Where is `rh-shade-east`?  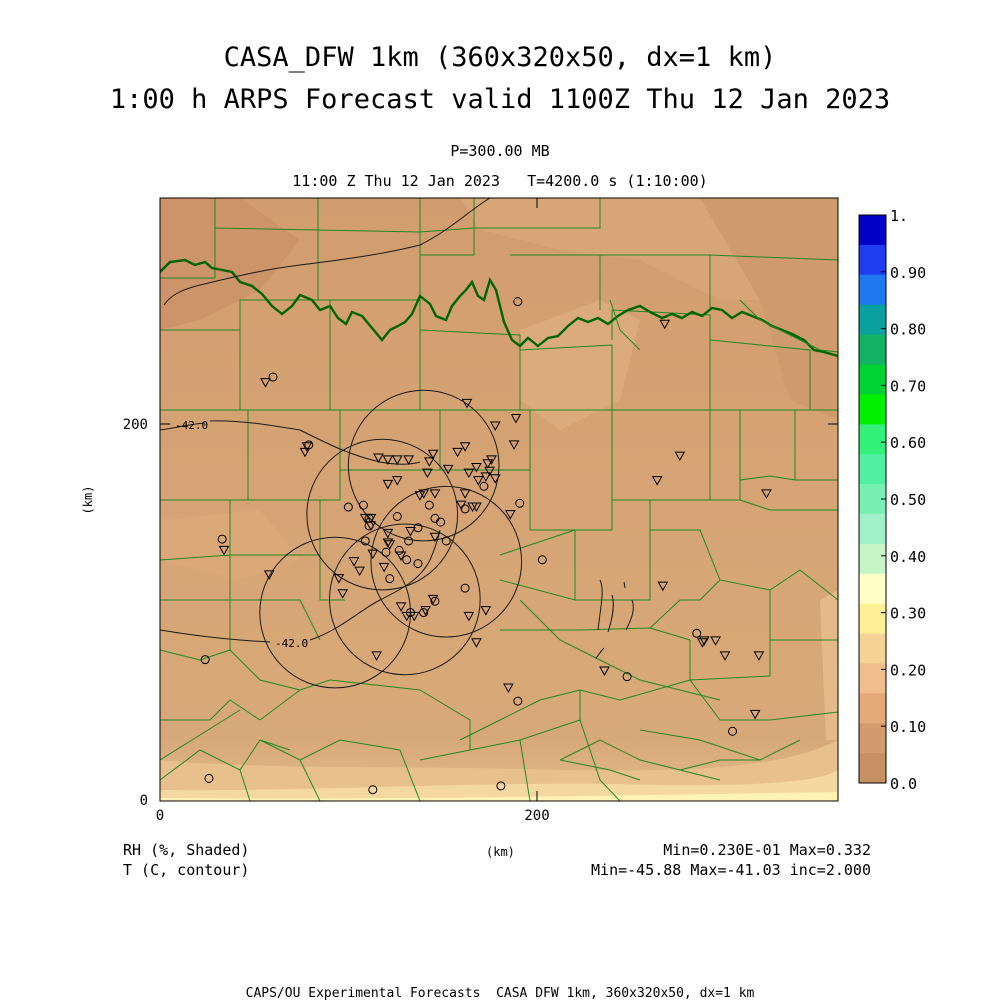
rh-shade-east is located at coordinates (769, 309).